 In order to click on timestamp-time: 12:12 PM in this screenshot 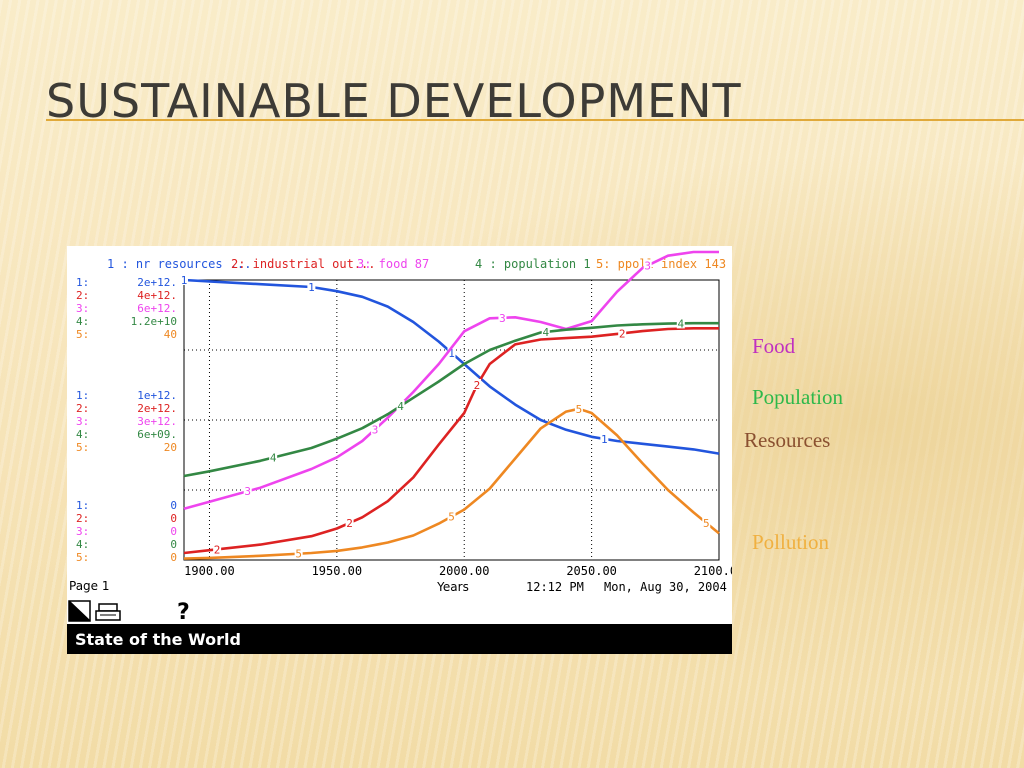, I will do `click(555, 587)`.